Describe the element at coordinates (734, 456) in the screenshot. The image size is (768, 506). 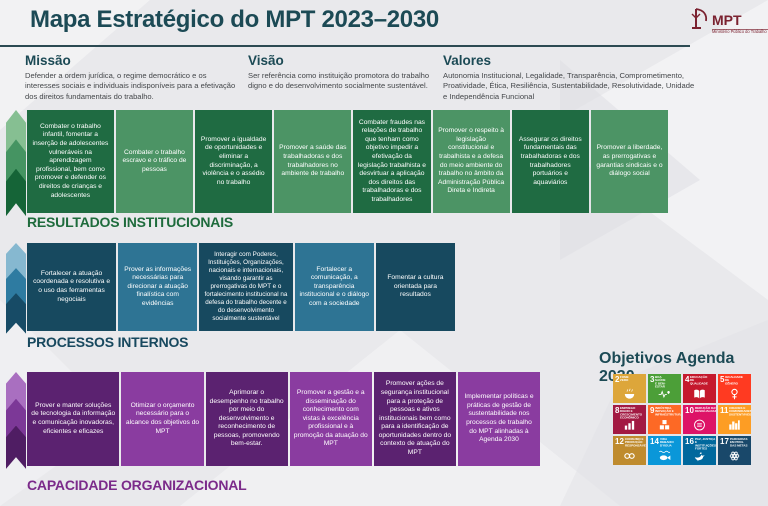
I see `sdg-partnership-icon` at that location.